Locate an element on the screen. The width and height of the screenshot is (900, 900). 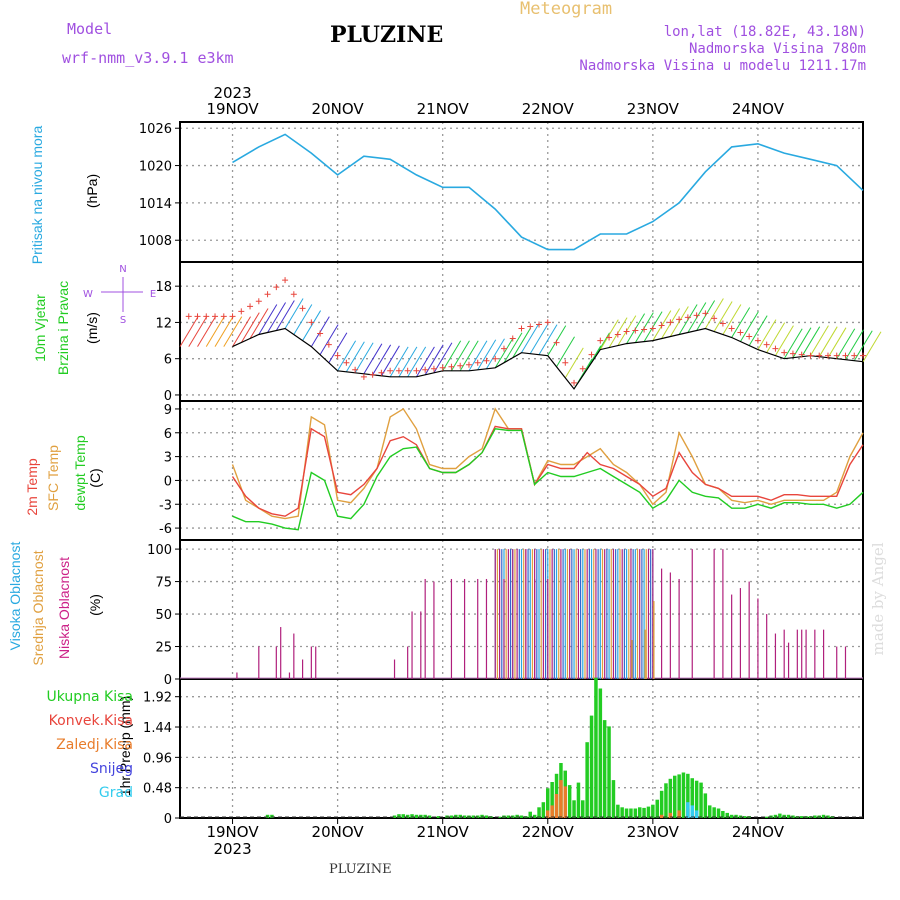
precip-bars is located at coordinates (521, 748).